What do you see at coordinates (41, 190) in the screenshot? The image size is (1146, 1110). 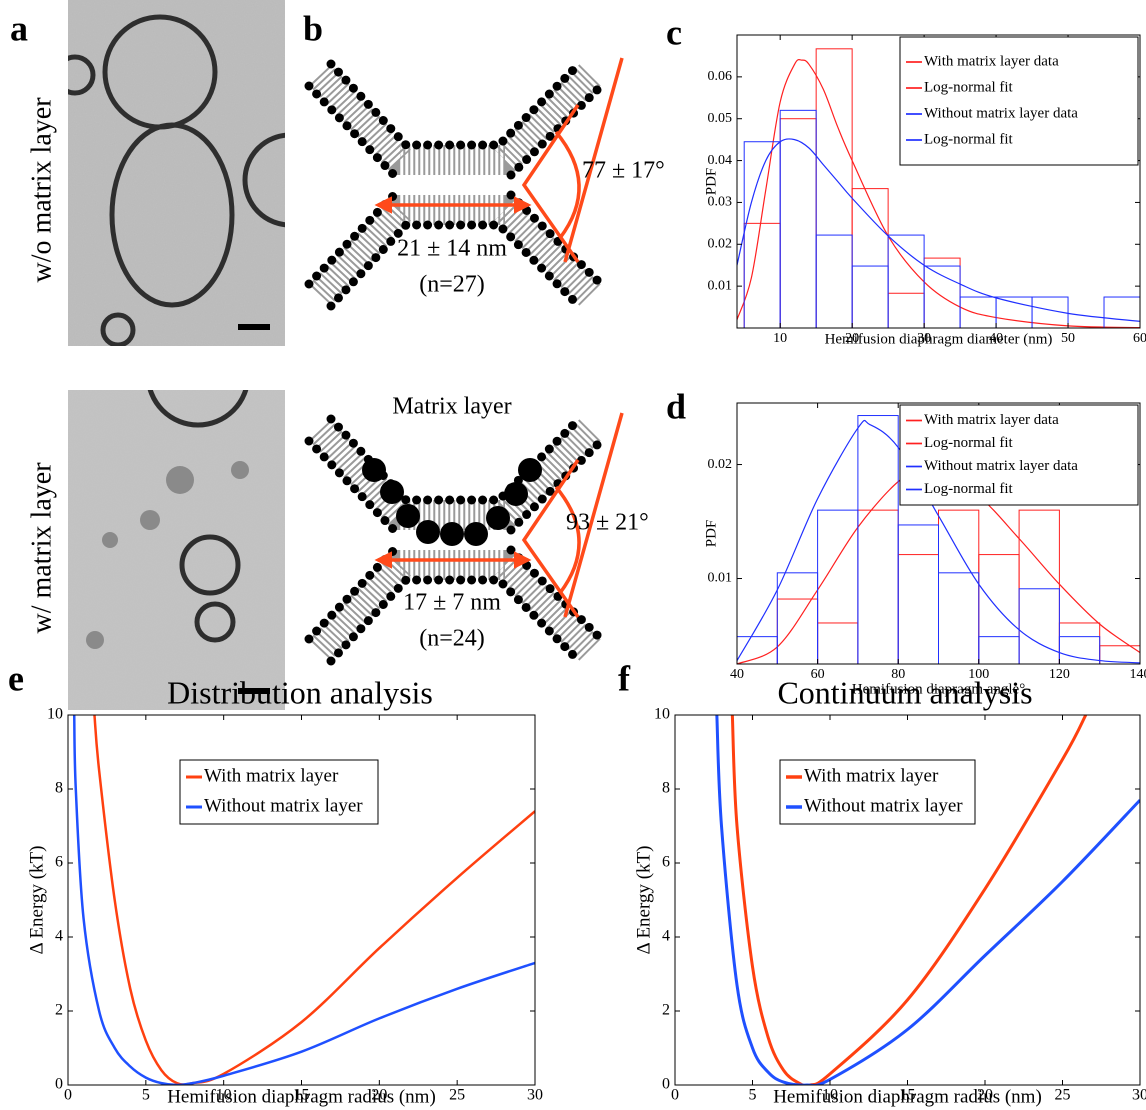 I see `micrograph-label: w/o matrix layer` at bounding box center [41, 190].